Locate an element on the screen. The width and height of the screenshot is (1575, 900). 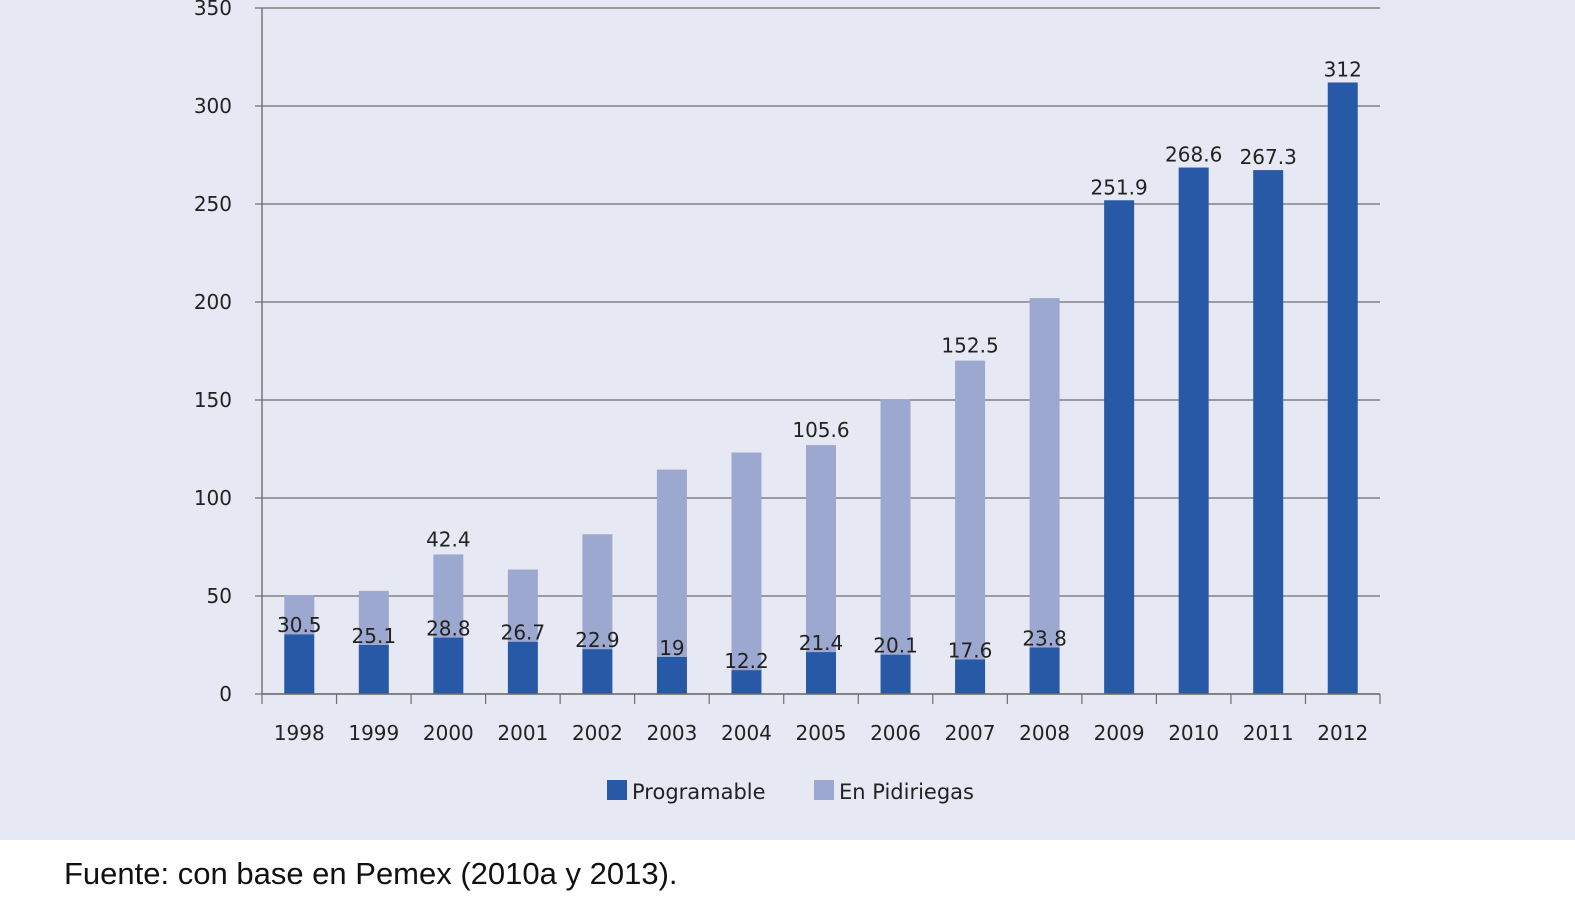
data-label: 268.6 is located at coordinates (1193, 155).